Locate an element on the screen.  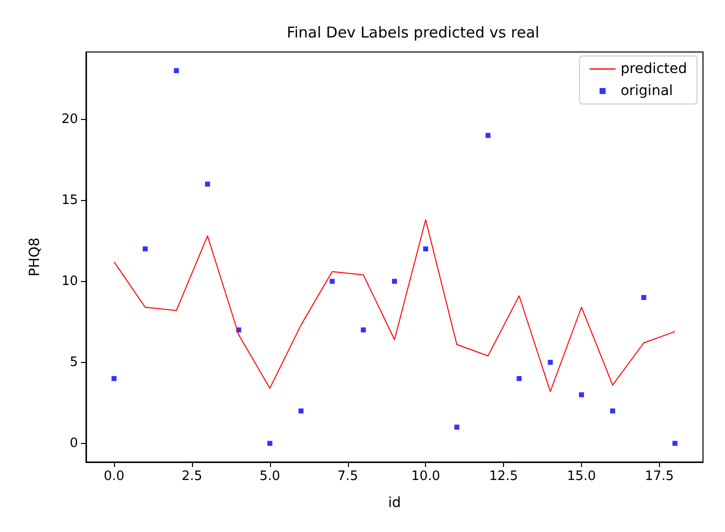
y-tick-label: 20 is located at coordinates (69, 119).